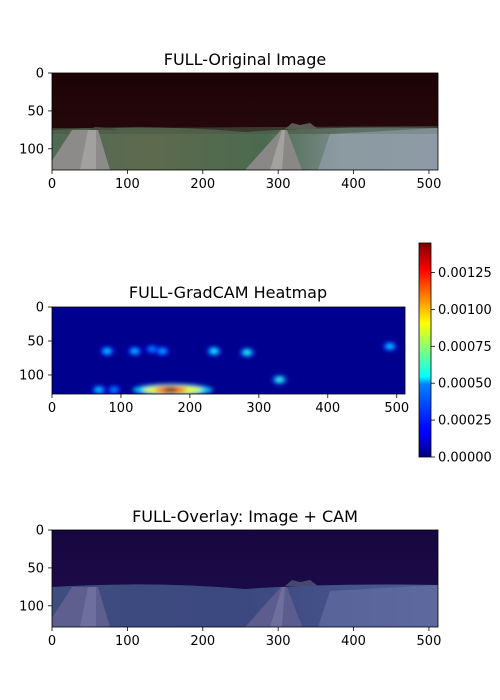 The width and height of the screenshot is (500, 700). I want to click on panel2-axes: 0 100 200 300 400 500 0 50 100, so click(214, 359).